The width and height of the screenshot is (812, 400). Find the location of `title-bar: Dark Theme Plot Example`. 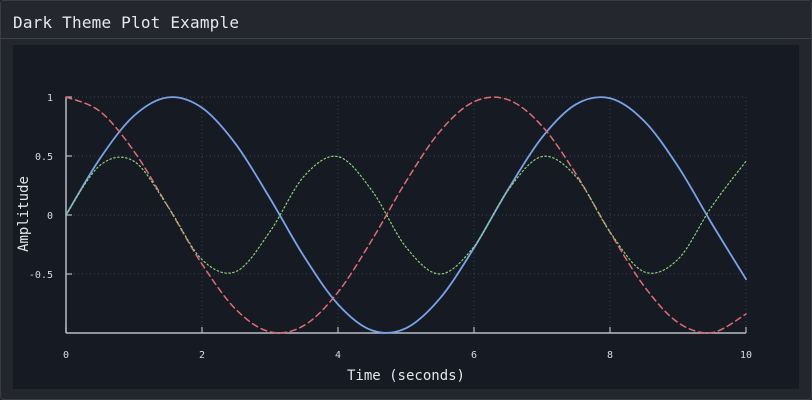

title-bar: Dark Theme Plot Example is located at coordinates (406, 20).